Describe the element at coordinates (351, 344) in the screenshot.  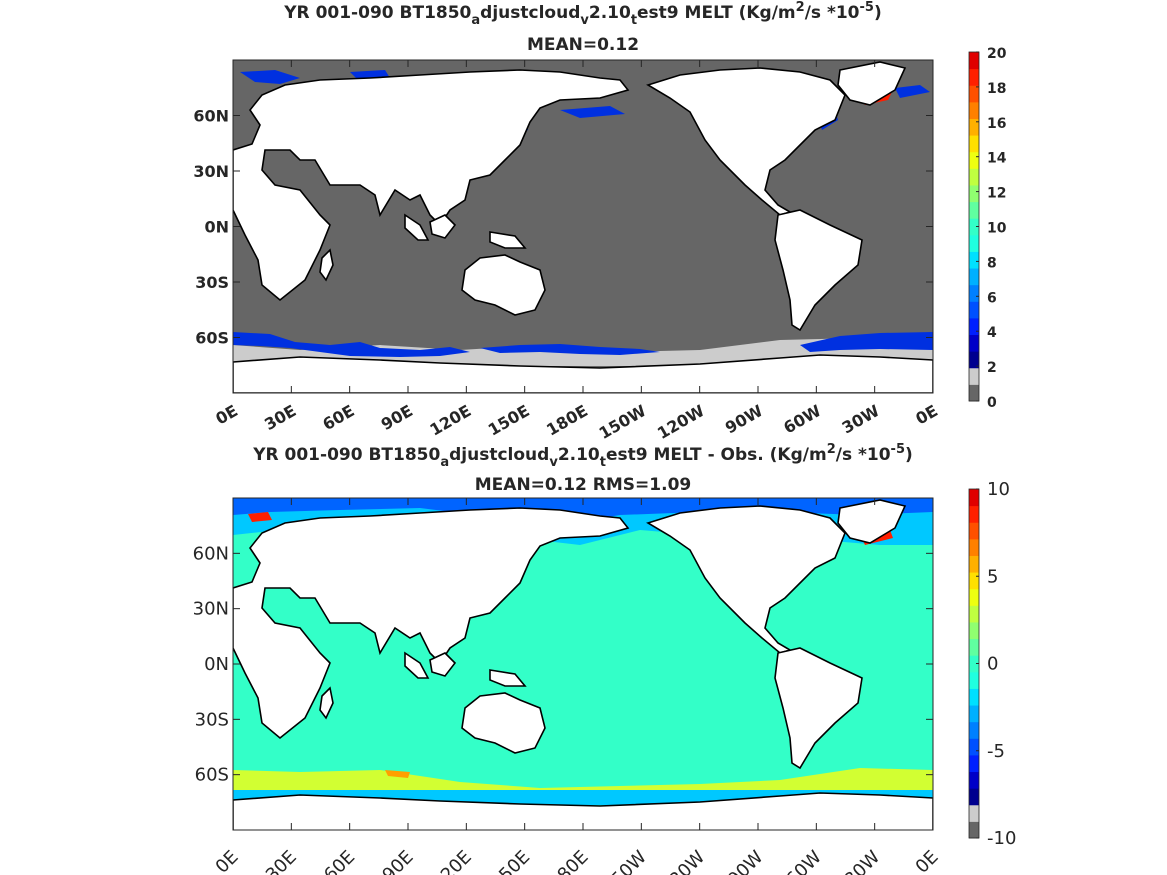
I see `ice-band-blue-top` at that location.